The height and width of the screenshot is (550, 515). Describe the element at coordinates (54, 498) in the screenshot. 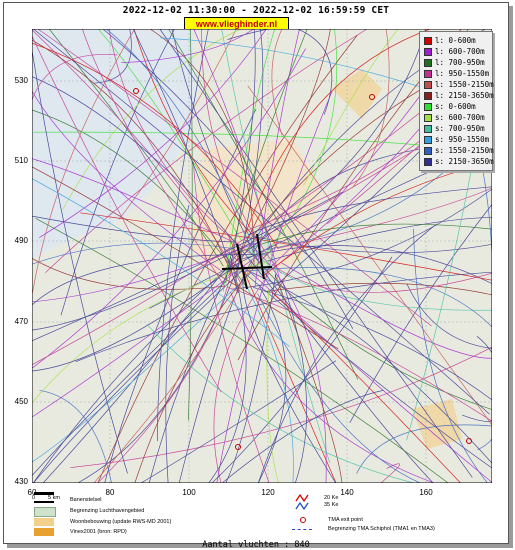

I see `scale-right-label: 5 km` at that location.